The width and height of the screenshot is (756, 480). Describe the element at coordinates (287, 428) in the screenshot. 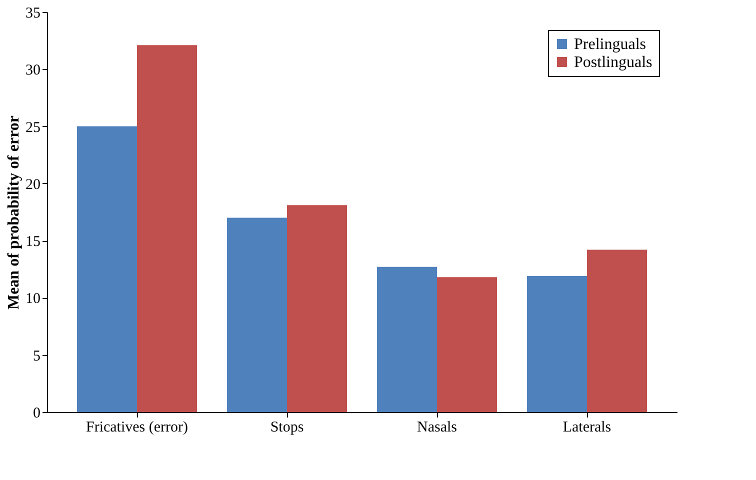

I see `x-tick-label: Stops` at that location.